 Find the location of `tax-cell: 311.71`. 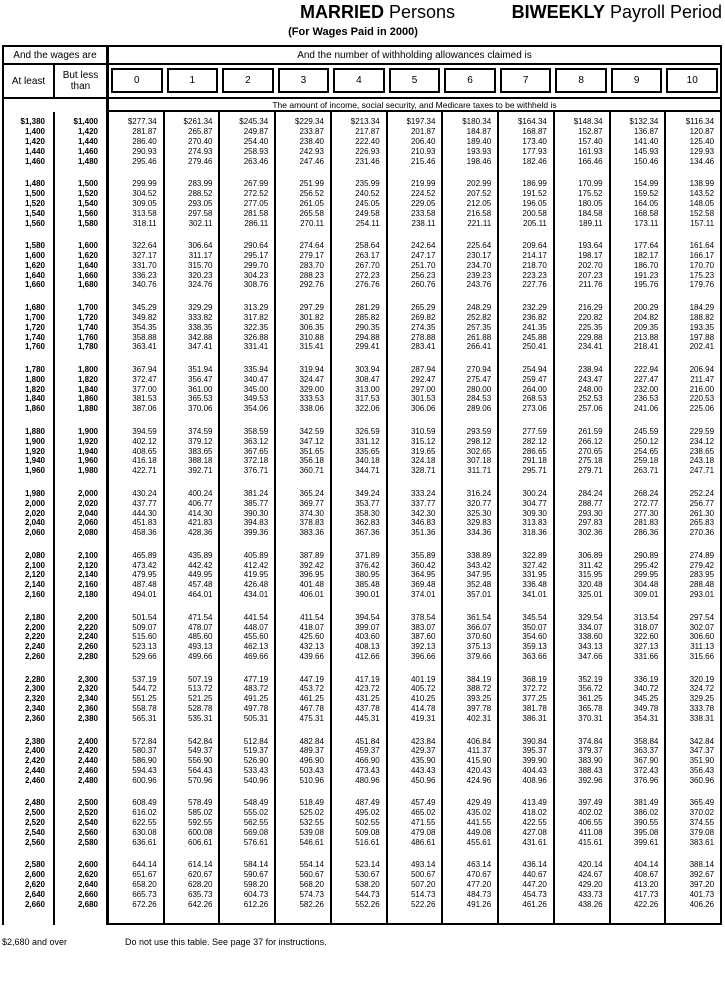

tax-cell: 311.71 is located at coordinates (479, 471).